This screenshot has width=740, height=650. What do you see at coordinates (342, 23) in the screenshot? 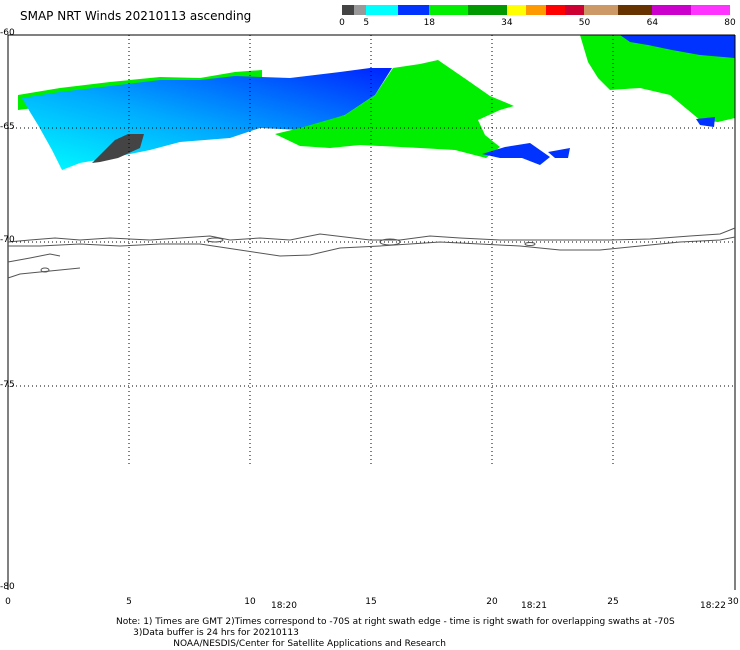
I see `legend-label: 0` at bounding box center [342, 23].